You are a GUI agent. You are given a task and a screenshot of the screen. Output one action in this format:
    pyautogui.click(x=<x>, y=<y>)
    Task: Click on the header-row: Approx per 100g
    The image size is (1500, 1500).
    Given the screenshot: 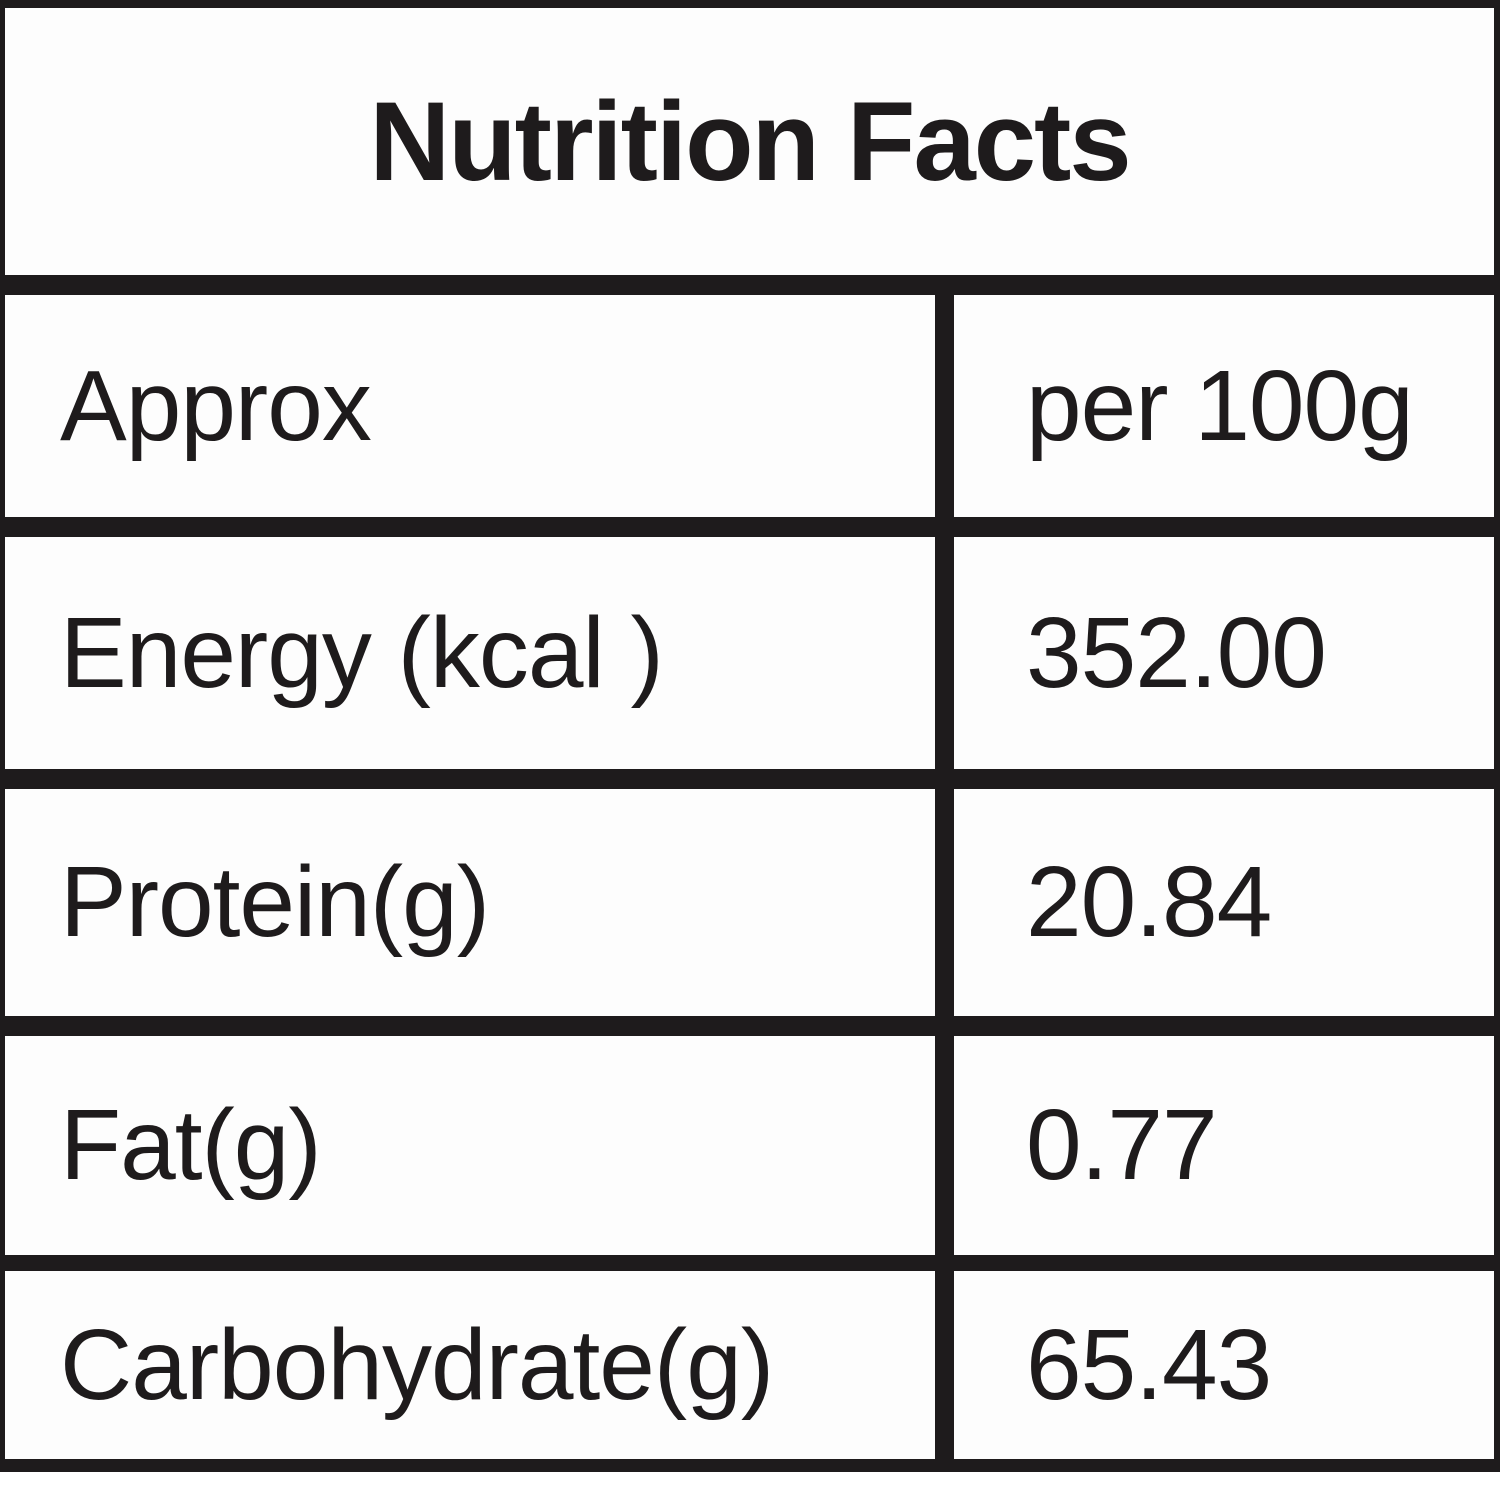 What is the action you would take?
    pyautogui.click(x=749, y=406)
    